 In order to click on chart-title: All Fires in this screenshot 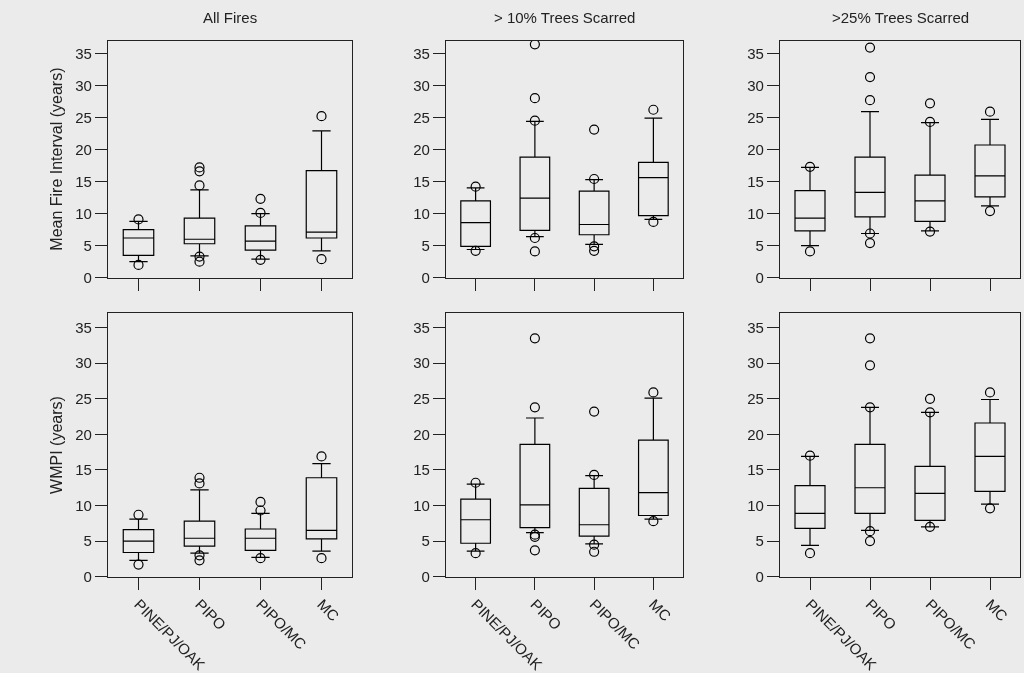, I will do `click(230, 17)`.